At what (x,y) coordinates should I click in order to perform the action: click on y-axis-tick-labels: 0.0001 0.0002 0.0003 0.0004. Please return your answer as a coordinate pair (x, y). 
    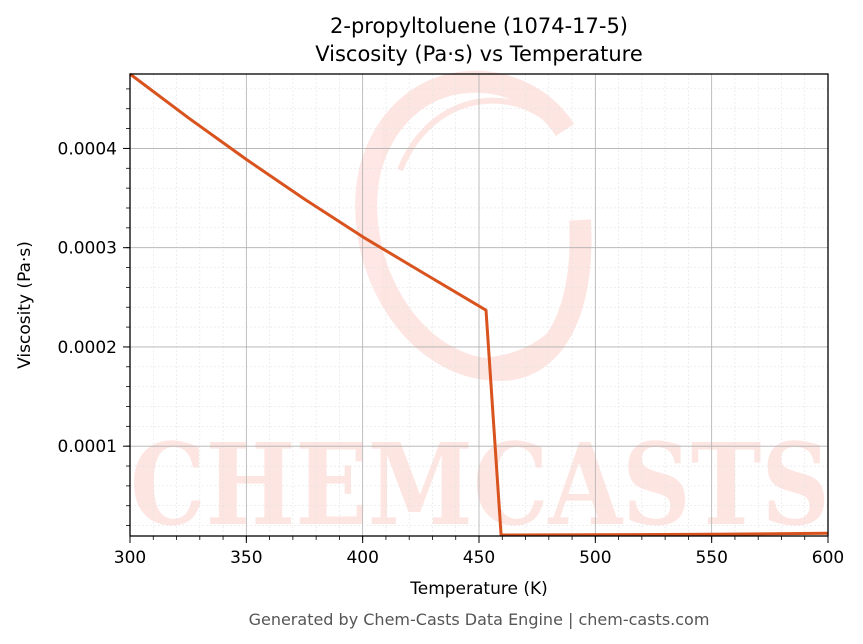
    Looking at the image, I should click on (87, 298).